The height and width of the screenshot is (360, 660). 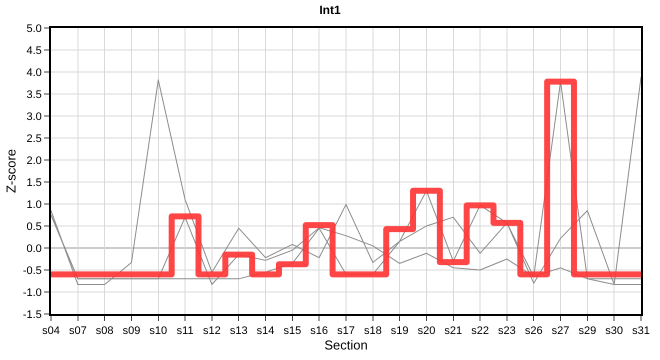 What do you see at coordinates (158, 331) in the screenshot?
I see `x-tick-label: s10` at bounding box center [158, 331].